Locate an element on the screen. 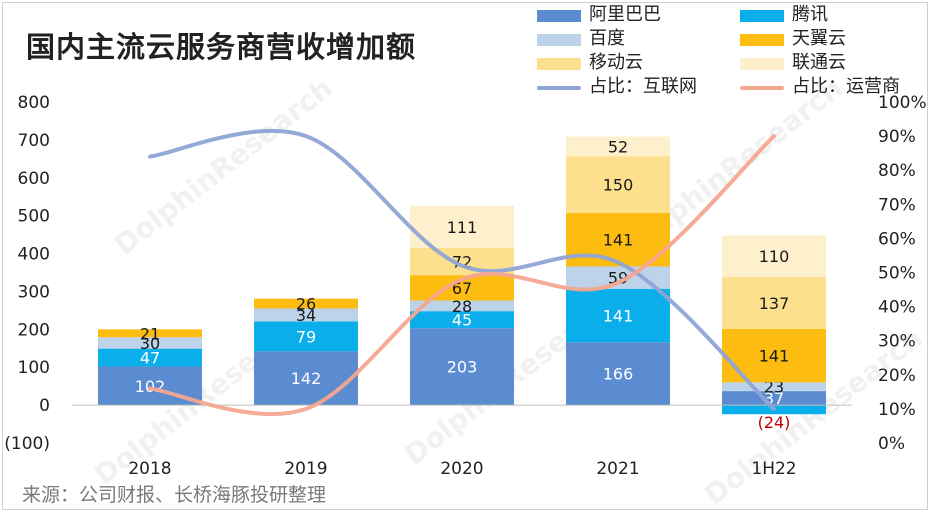 The height and width of the screenshot is (514, 932). bar-data-label: 30 is located at coordinates (150, 343).